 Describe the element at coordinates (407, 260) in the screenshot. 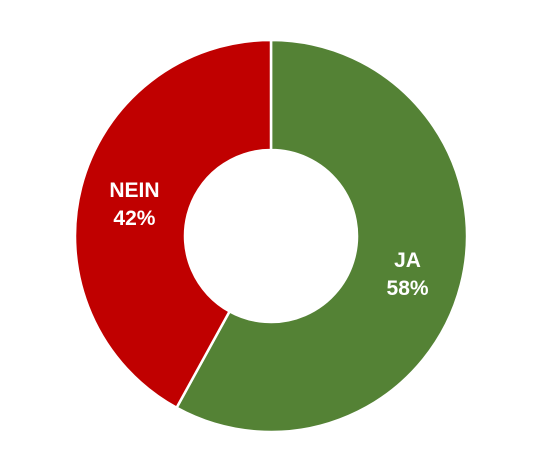

I see `slice-category-label: JA` at that location.